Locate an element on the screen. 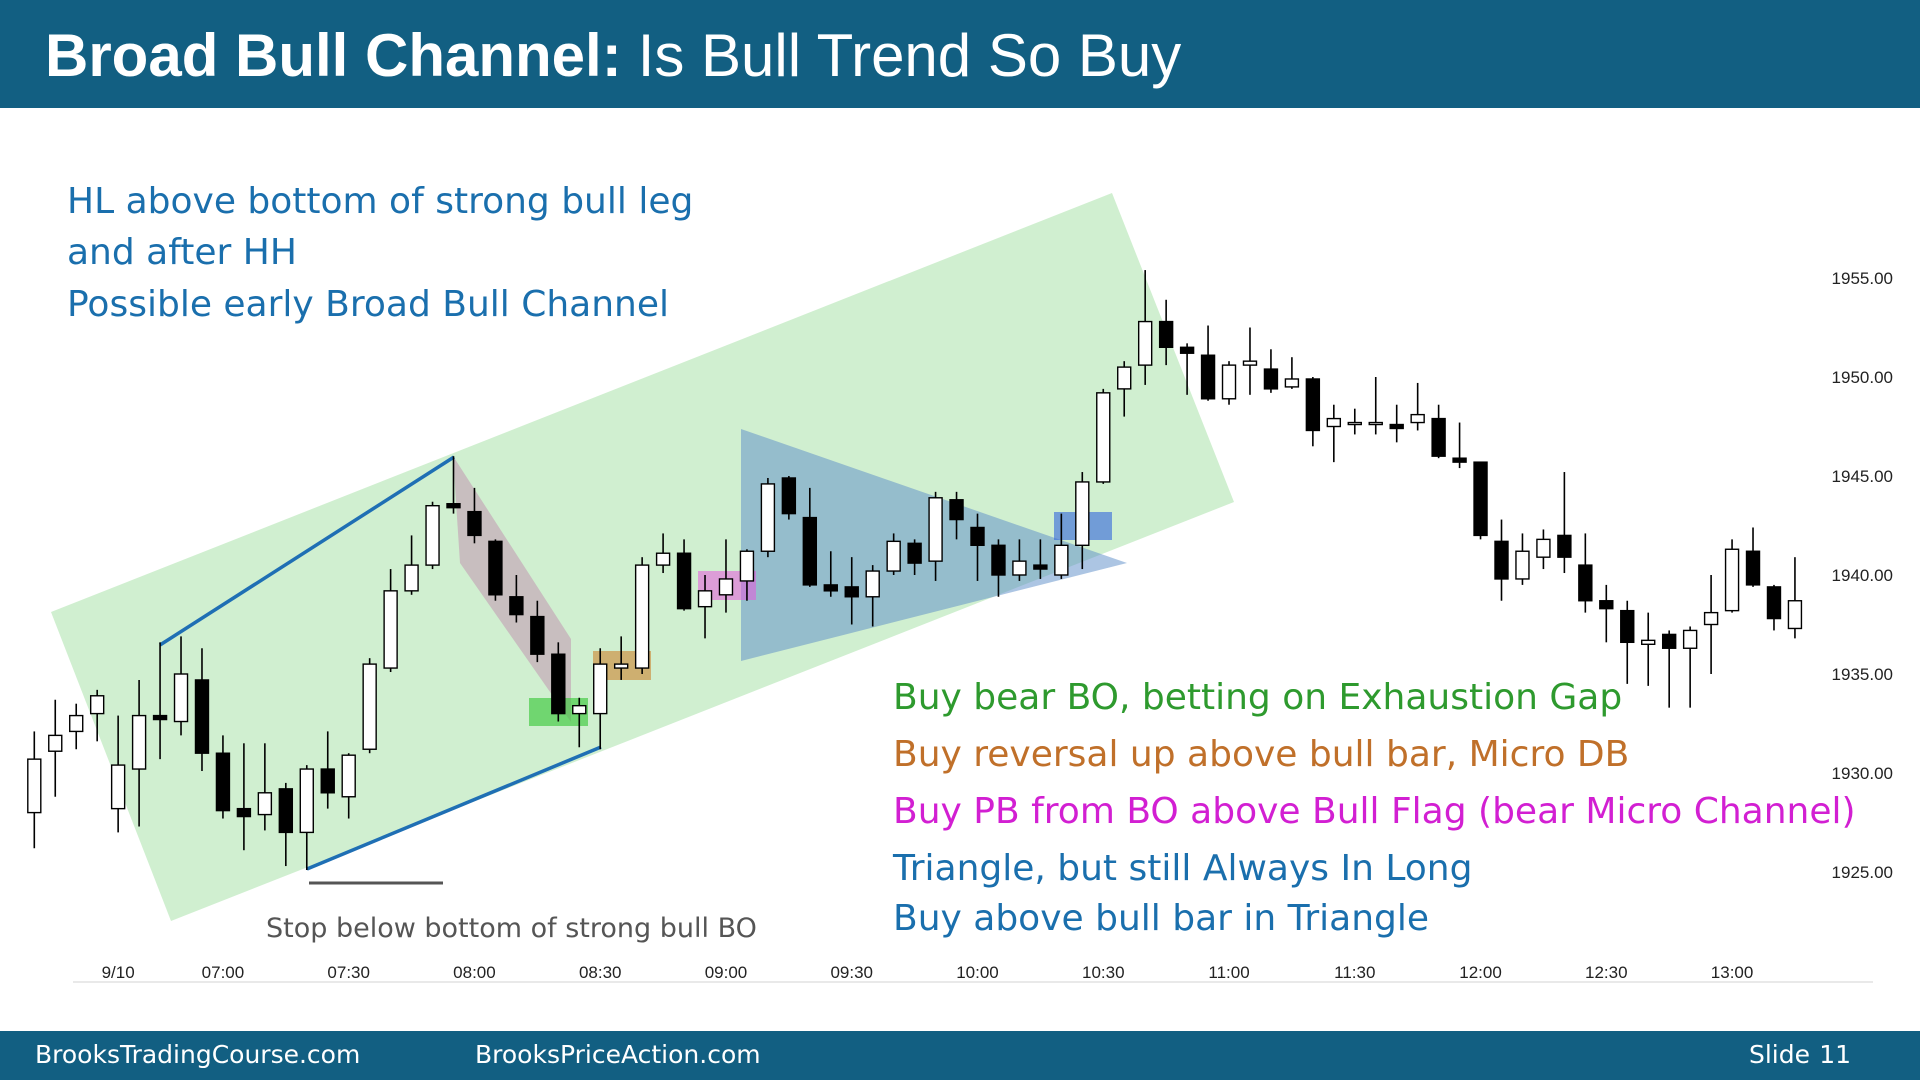 The height and width of the screenshot is (1080, 1920). footer-bar is located at coordinates (960, 1055).